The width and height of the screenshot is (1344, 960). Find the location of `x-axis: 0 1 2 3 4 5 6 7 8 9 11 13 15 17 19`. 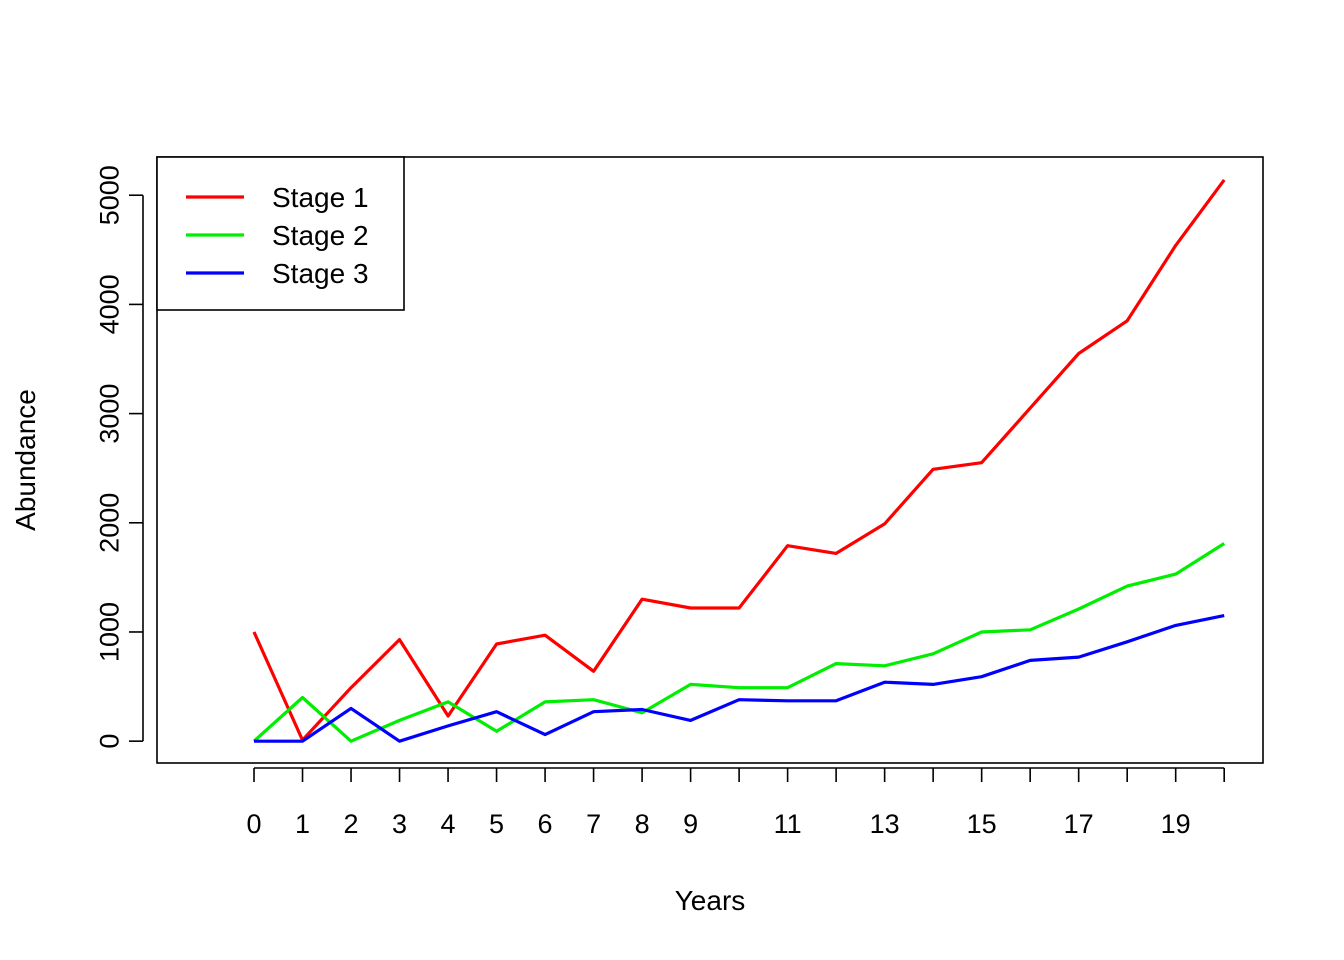

x-axis: 0 1 2 3 4 5 6 7 8 9 11 13 15 17 19 is located at coordinates (736, 803).